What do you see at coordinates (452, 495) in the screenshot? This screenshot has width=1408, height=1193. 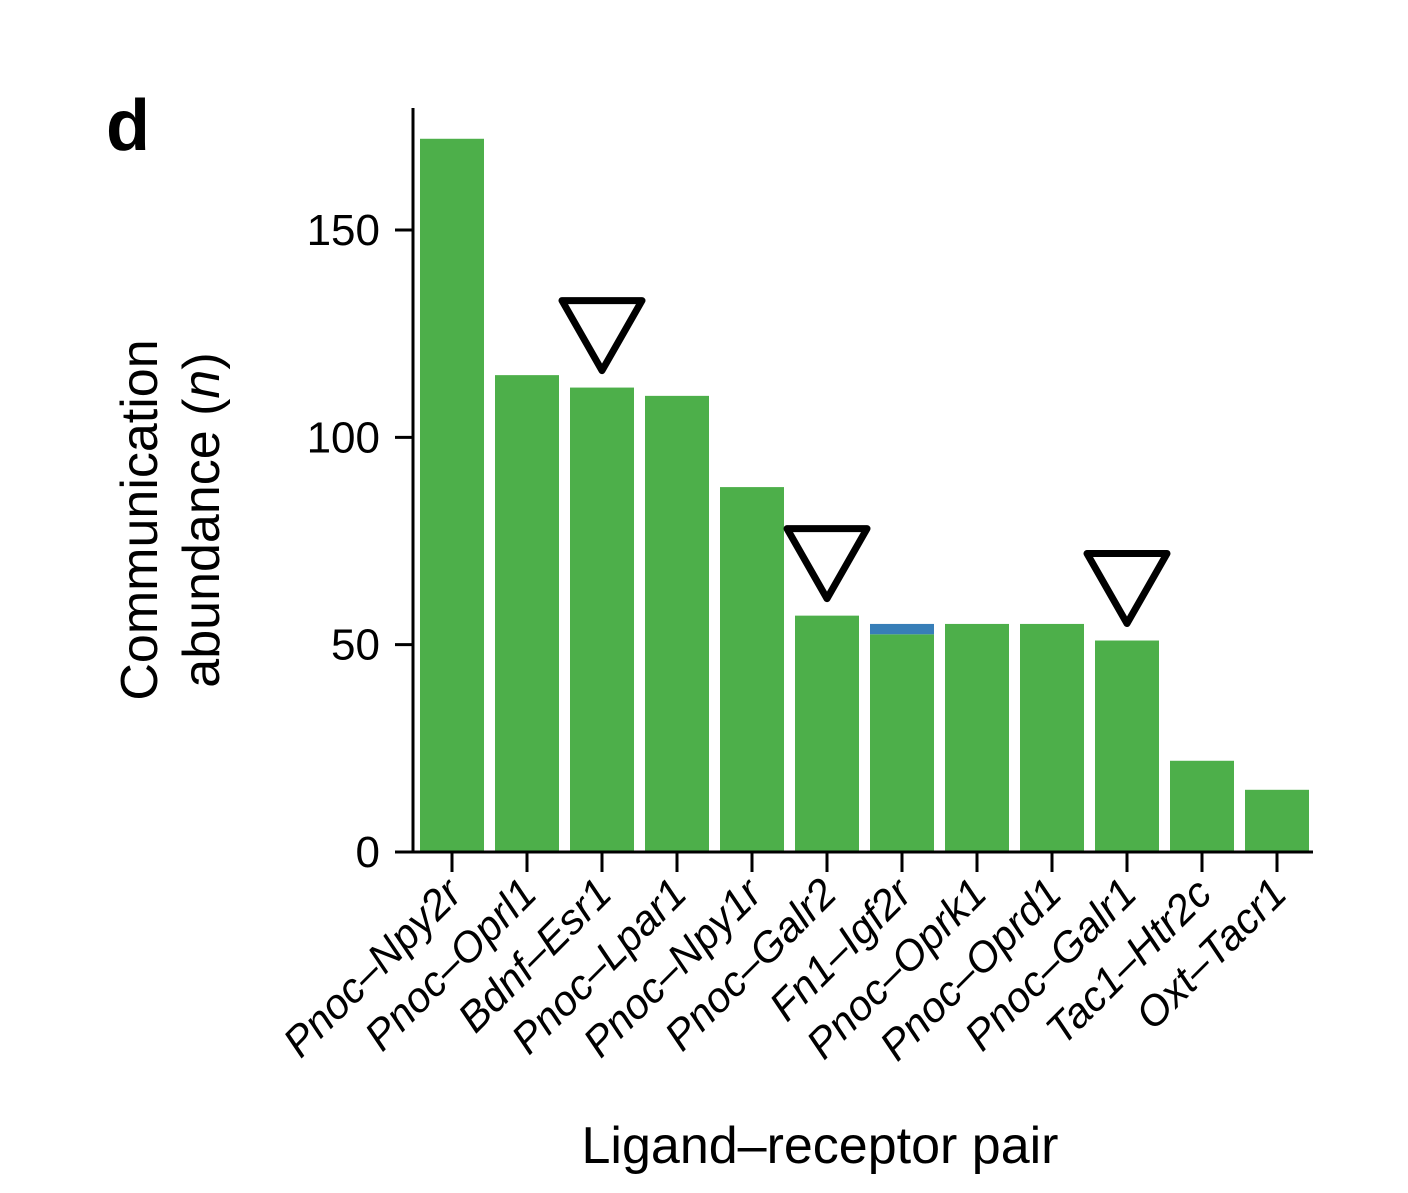 I see `bar-green-Pnoc–Npy2r` at bounding box center [452, 495].